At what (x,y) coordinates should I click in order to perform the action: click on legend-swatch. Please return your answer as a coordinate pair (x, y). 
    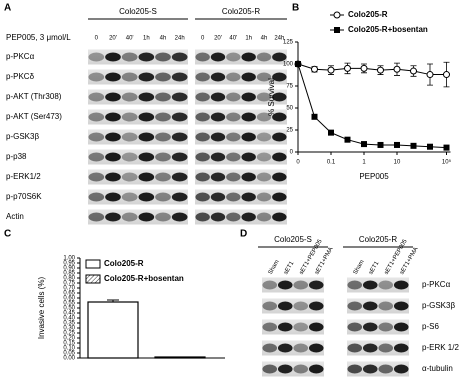
    Looking at the image, I should click on (93, 264).